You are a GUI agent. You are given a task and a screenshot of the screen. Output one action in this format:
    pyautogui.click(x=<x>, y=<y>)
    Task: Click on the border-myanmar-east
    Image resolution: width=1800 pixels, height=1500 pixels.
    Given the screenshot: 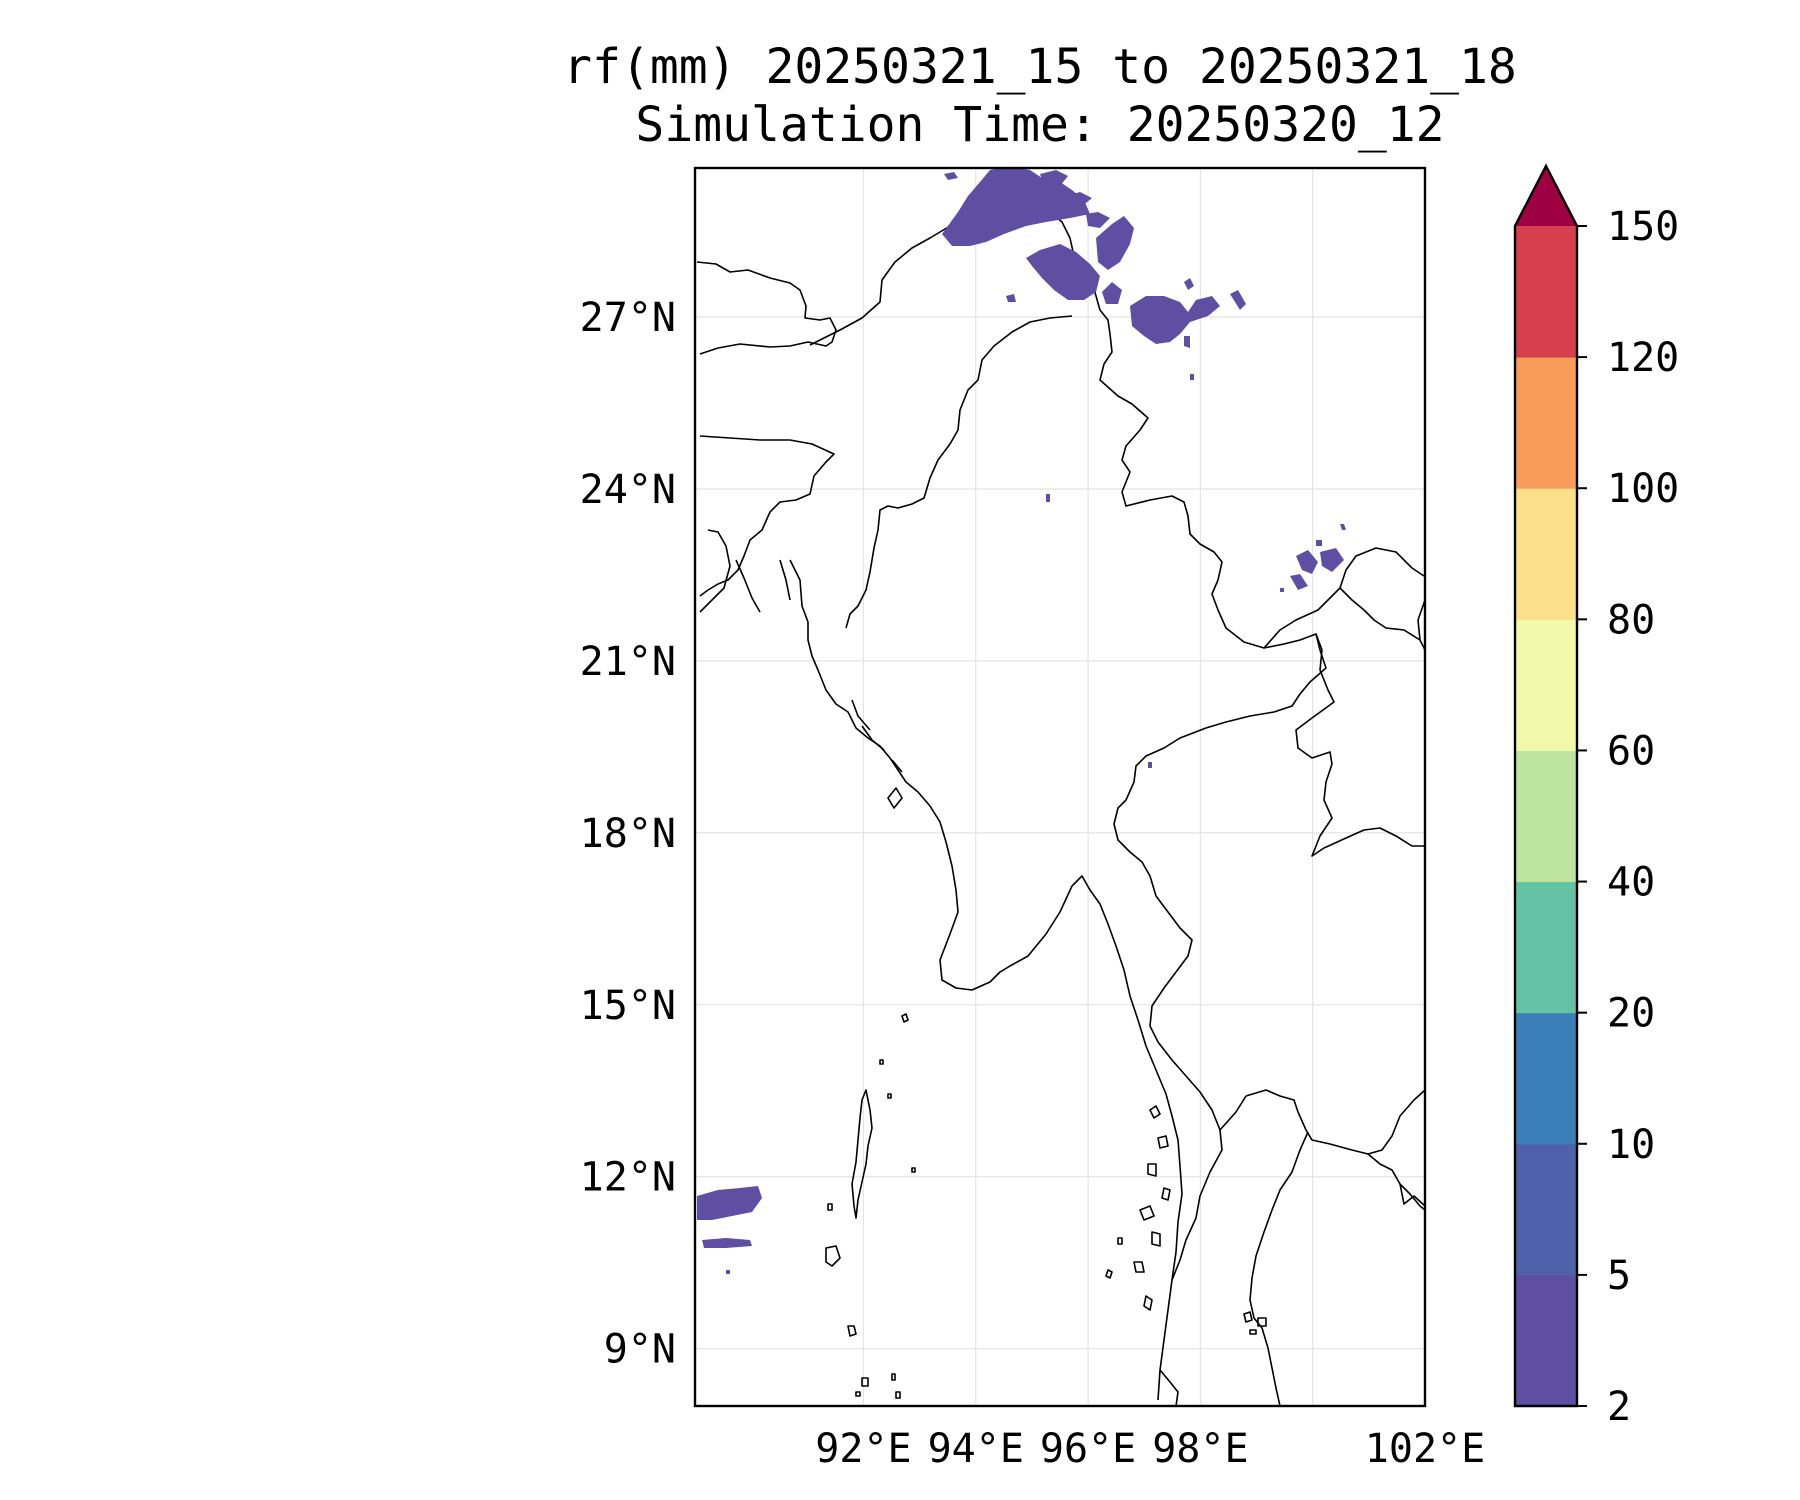 What is the action you would take?
    pyautogui.click(x=1213, y=807)
    